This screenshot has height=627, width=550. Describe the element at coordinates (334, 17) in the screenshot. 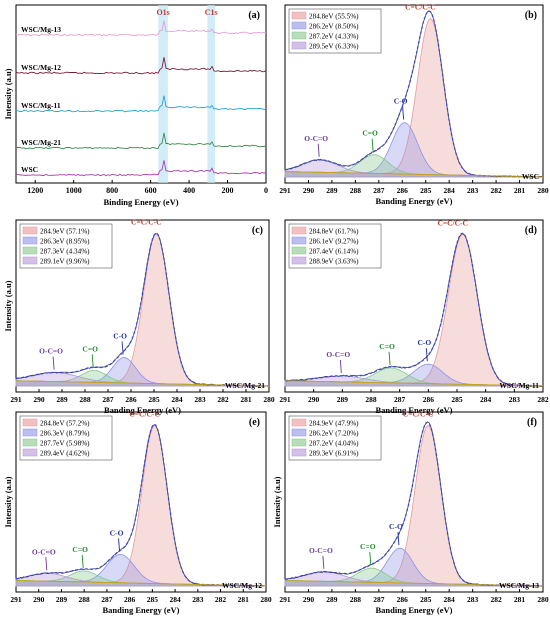

I see `legend-entry: 284.8eV (55.5%)` at that location.